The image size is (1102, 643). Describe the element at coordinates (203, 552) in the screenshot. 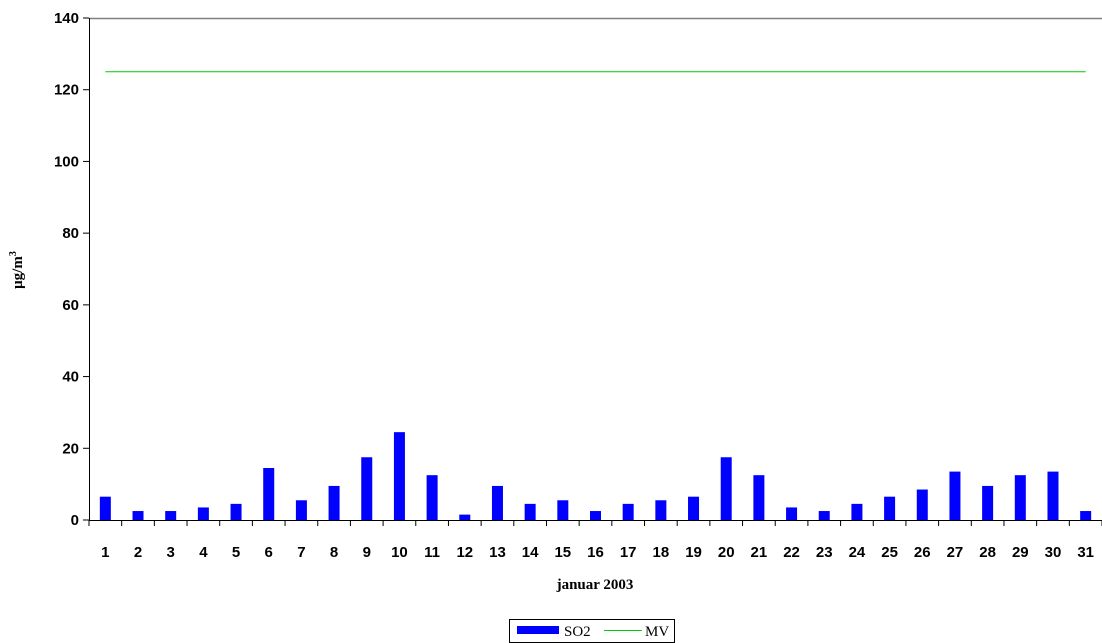

I see `x-tick-label-4: 4` at that location.